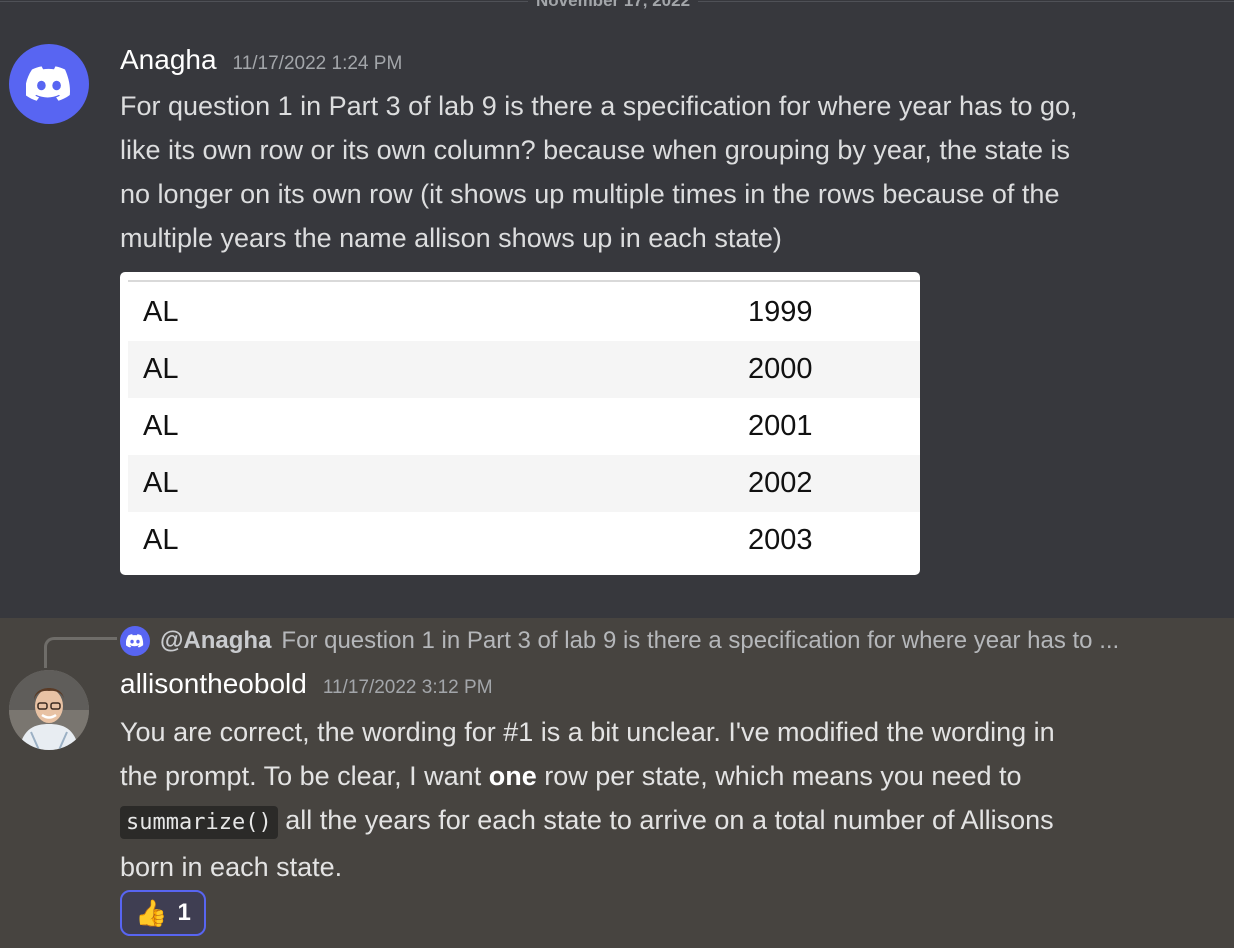  I want to click on avatar-allisontheobold, so click(49, 710).